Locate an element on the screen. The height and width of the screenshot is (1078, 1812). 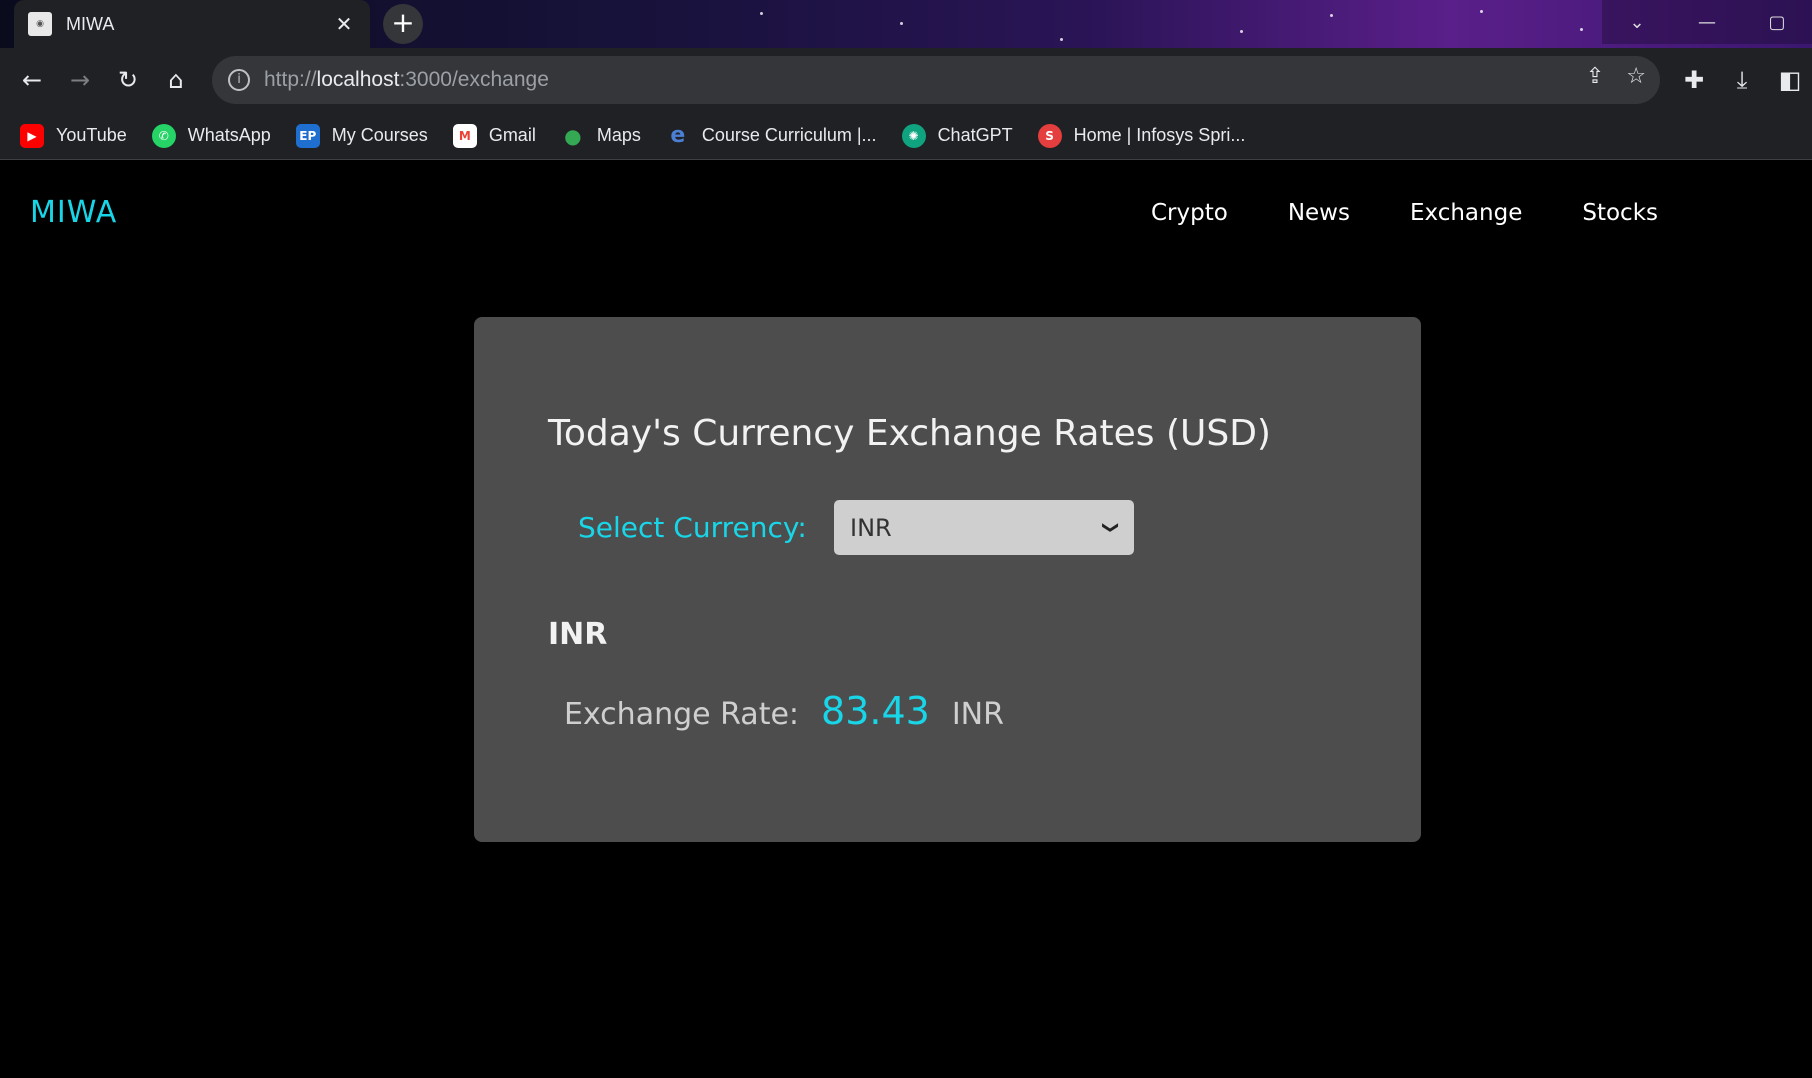
bookmark-gmail: M Gmail is located at coordinates (494, 135).